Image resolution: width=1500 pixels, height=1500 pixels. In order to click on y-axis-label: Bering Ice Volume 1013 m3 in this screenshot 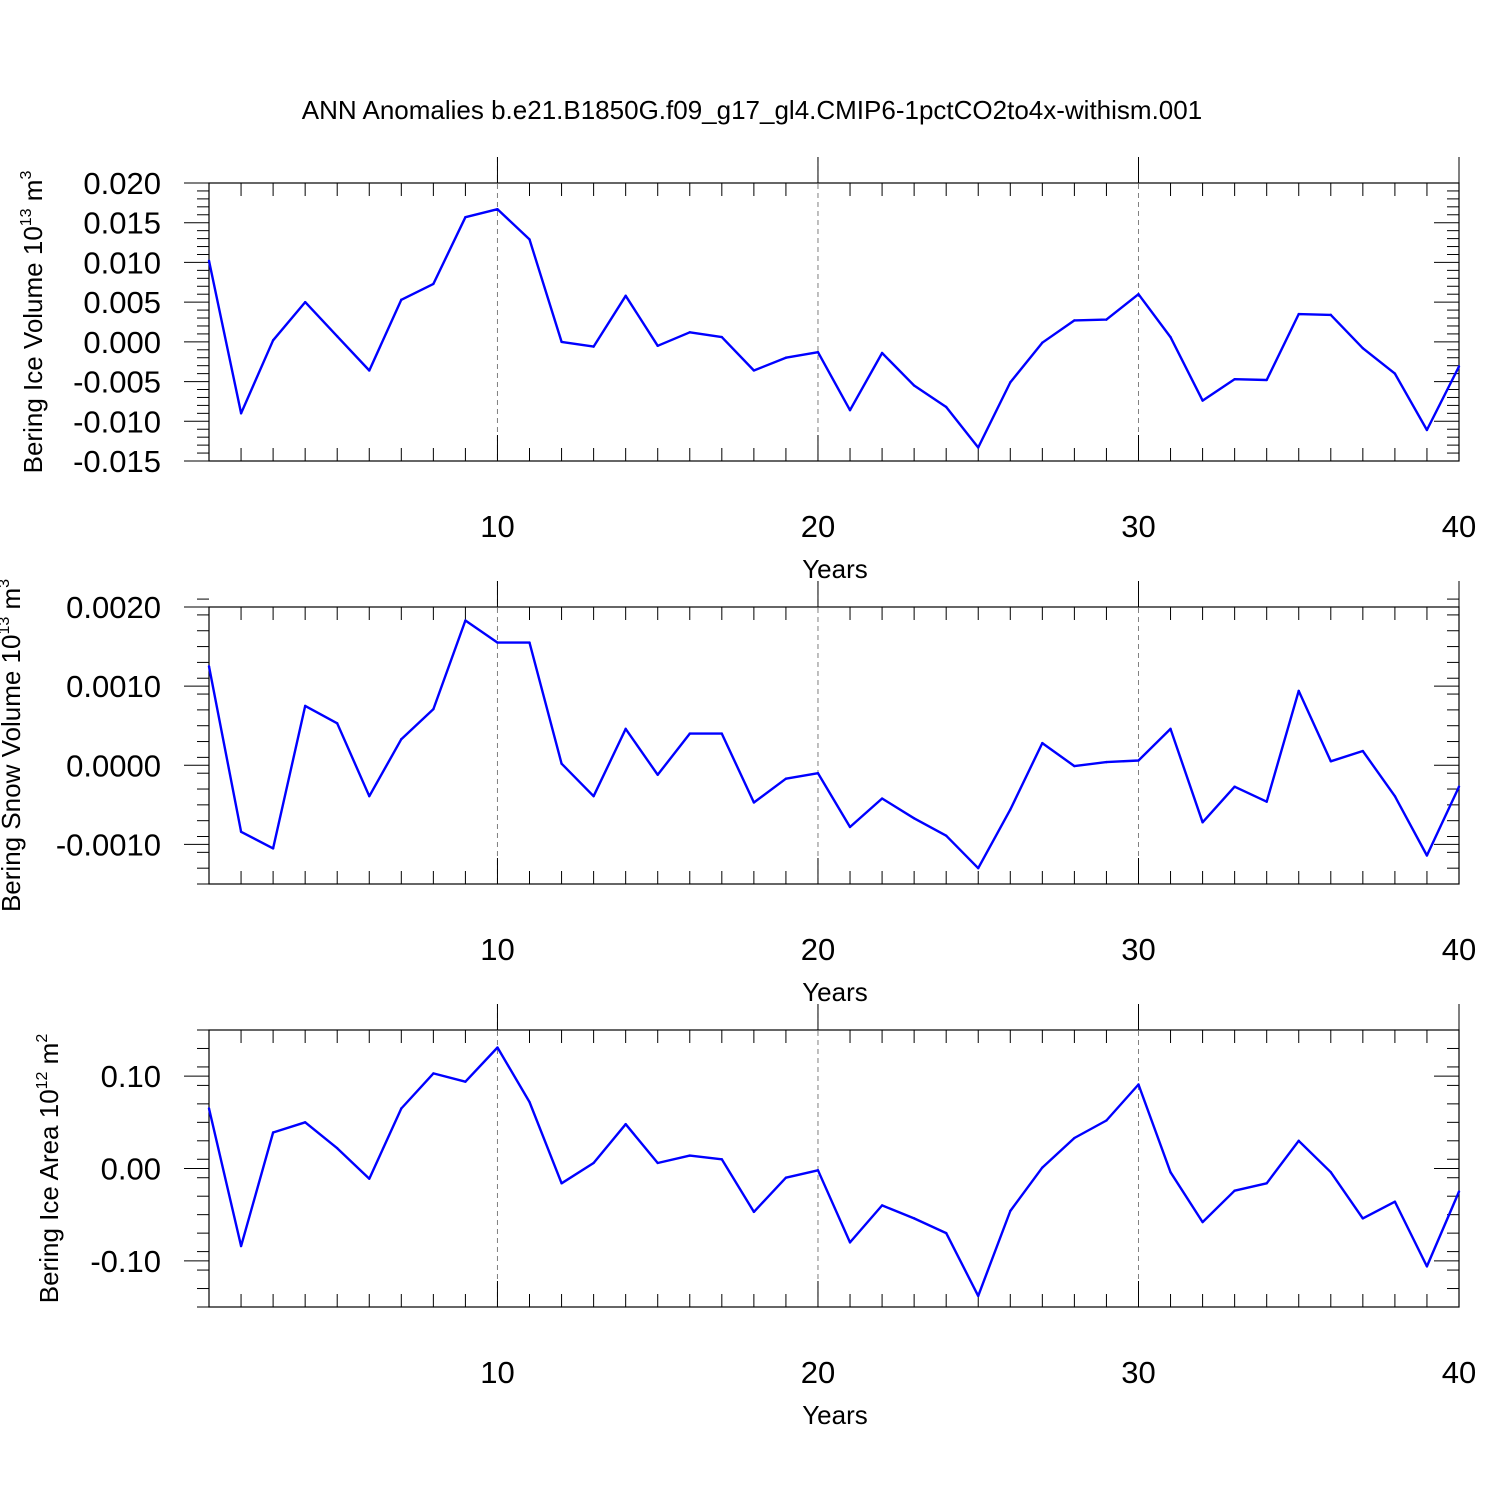, I will do `click(33, 322)`.